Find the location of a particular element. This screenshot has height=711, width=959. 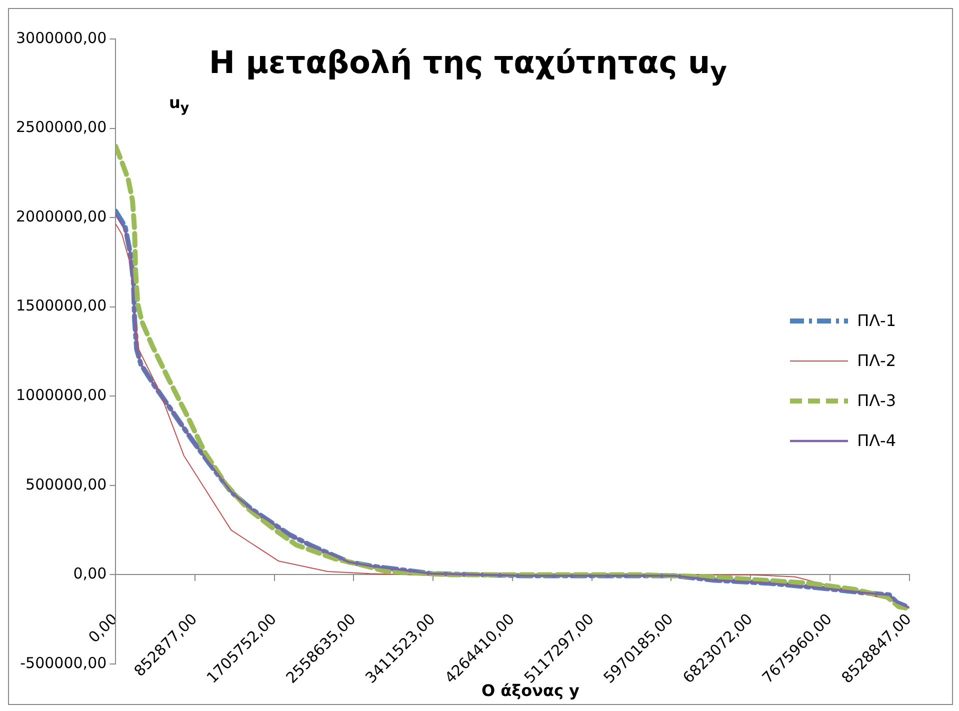

y-tick-label: 1500000,00 is located at coordinates (61, 305).